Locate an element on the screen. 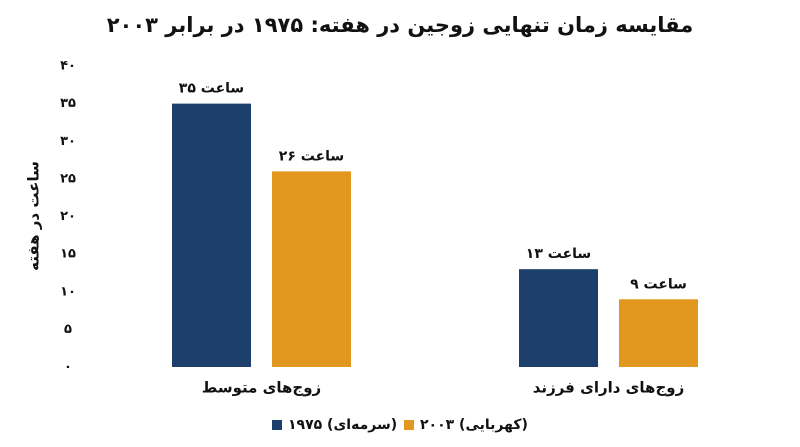 The height and width of the screenshot is (447, 800). y-tick-label: ۵ is located at coordinates (68, 329).